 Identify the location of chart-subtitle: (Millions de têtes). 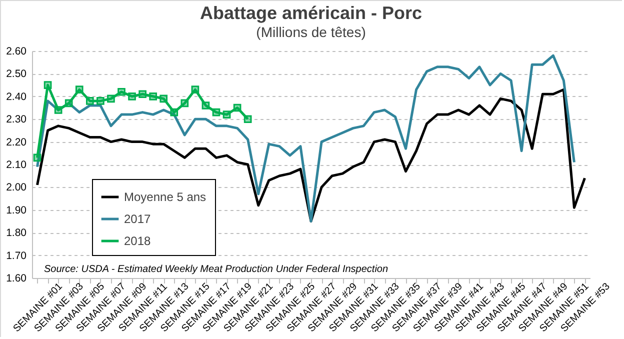
(311, 32).